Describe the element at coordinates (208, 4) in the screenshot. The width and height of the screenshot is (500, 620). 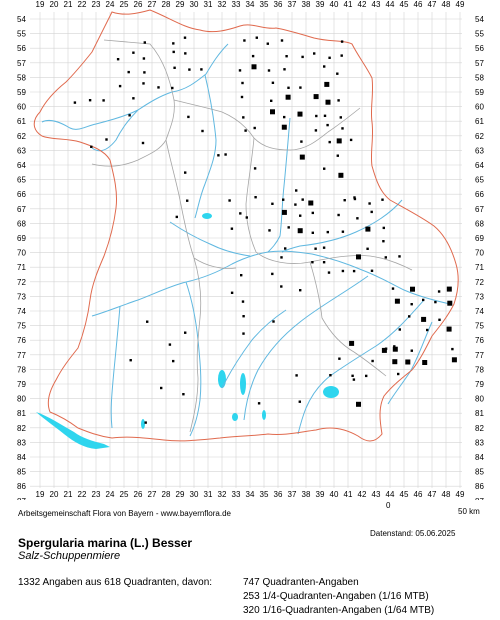
I see `x-label-top: 31` at that location.